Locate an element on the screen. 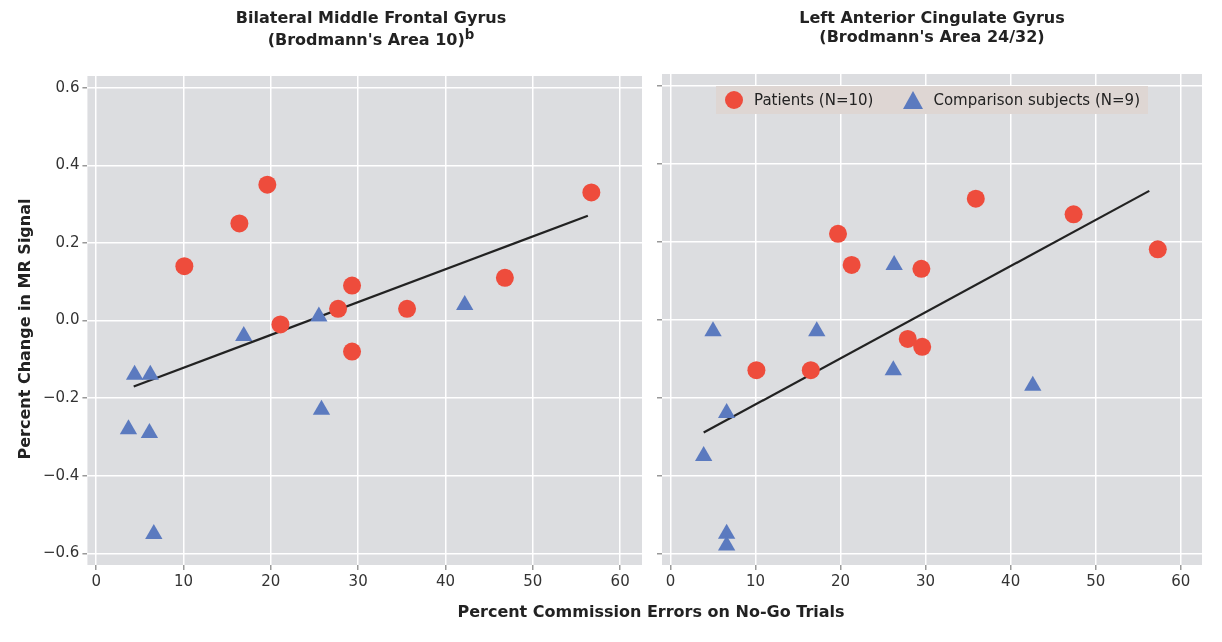 The width and height of the screenshot is (1222, 642). chart-title: Left Anterior Cingulate Gyrus (Brodmann's Area 24/32) is located at coordinates (932, 28).